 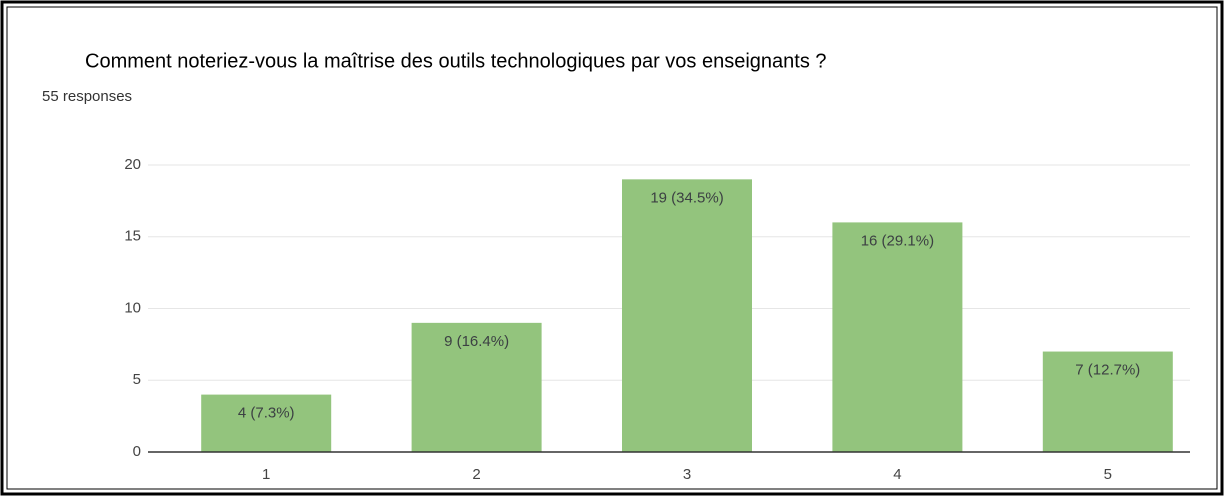 I want to click on y-tick-label: 20, so click(x=132, y=164).